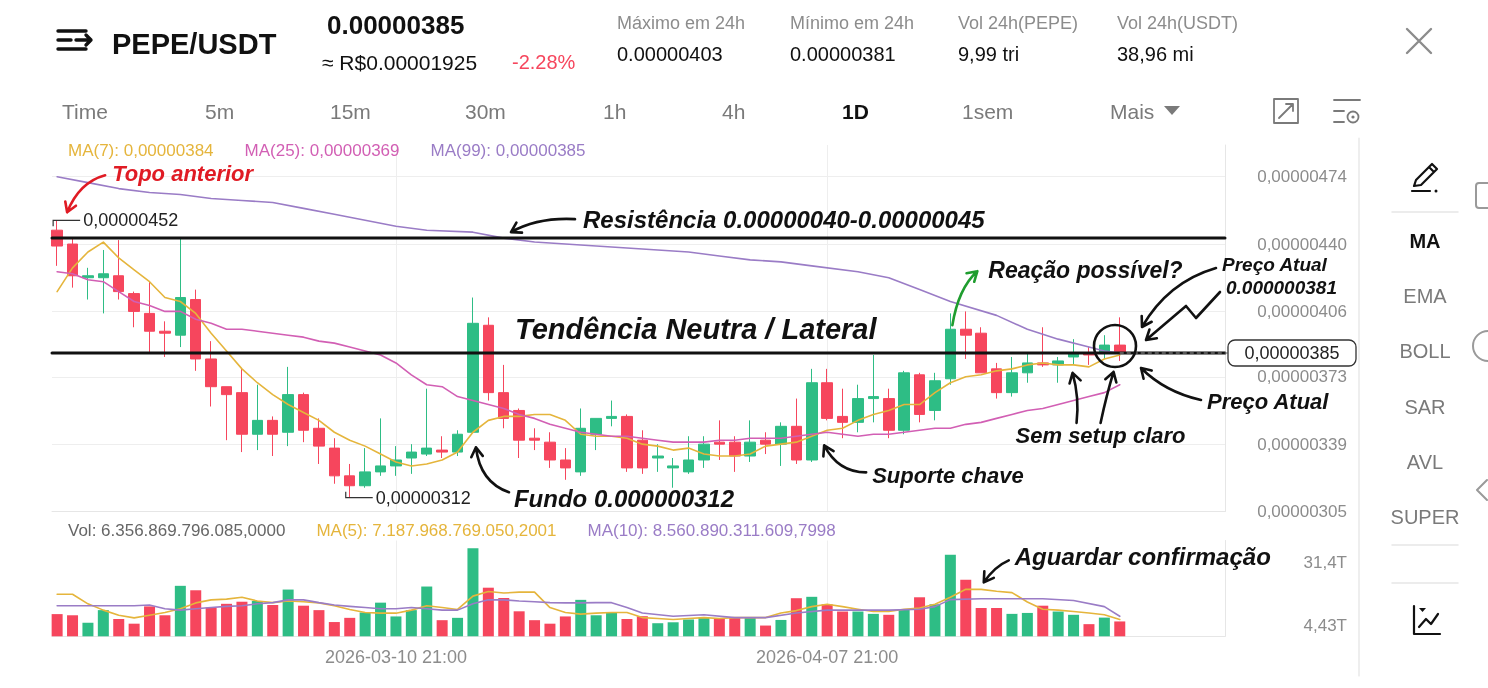  What do you see at coordinates (1132, 111) in the screenshot?
I see `text: Mais` at bounding box center [1132, 111].